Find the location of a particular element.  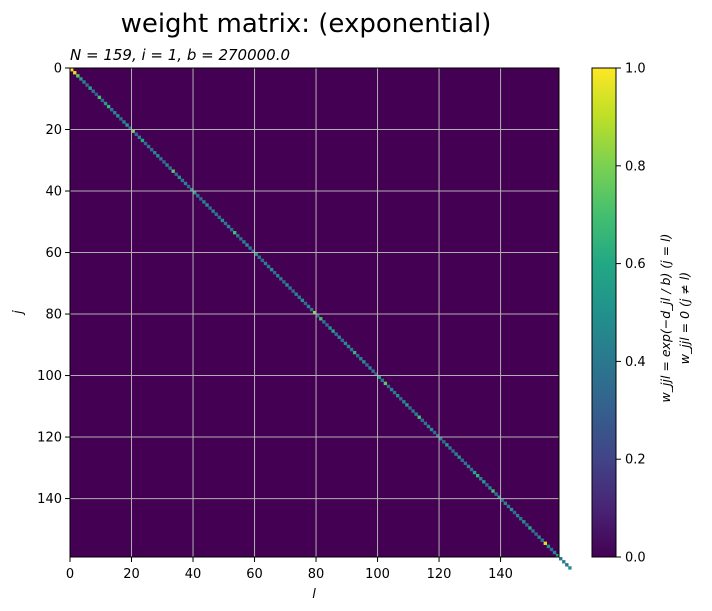

colorbar-tick-label: 0.4 is located at coordinates (635, 362).